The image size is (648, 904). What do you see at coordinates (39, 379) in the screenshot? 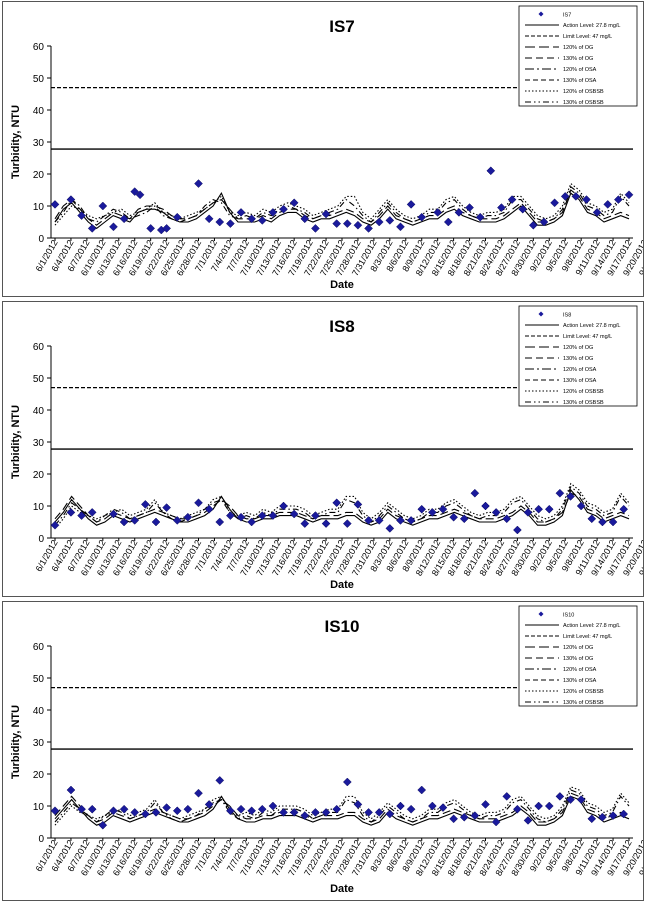
I see `y-tick-label: 50` at bounding box center [39, 379].